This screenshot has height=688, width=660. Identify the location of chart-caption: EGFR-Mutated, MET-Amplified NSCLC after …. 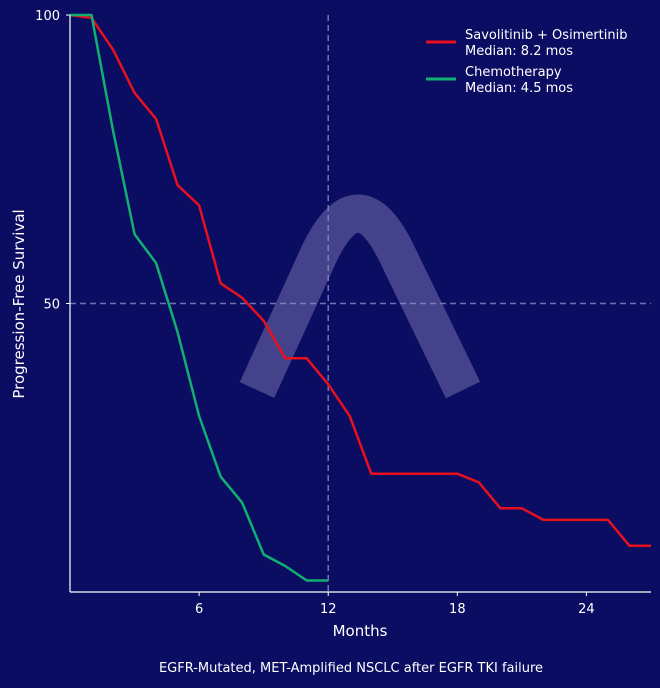
(351, 668).